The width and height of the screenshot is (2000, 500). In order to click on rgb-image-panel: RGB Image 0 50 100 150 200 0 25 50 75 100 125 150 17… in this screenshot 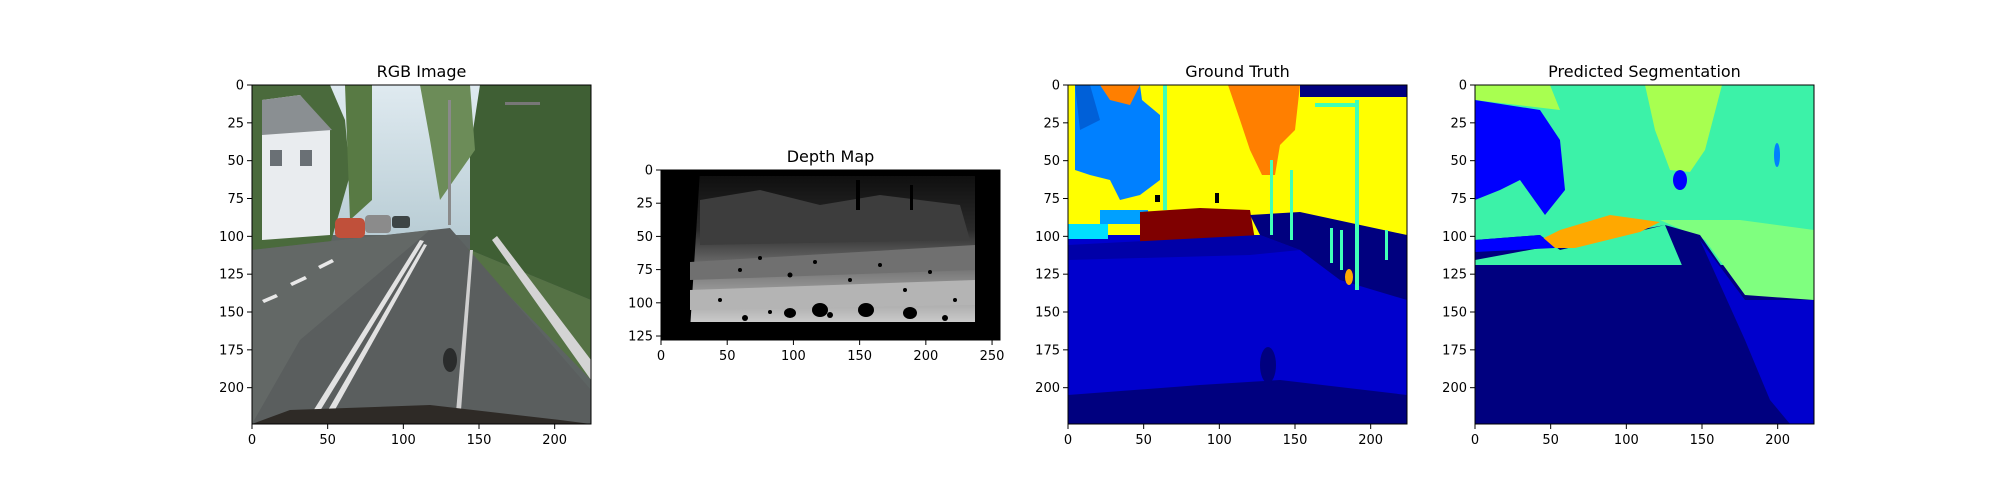, I will do `click(405, 255)`.